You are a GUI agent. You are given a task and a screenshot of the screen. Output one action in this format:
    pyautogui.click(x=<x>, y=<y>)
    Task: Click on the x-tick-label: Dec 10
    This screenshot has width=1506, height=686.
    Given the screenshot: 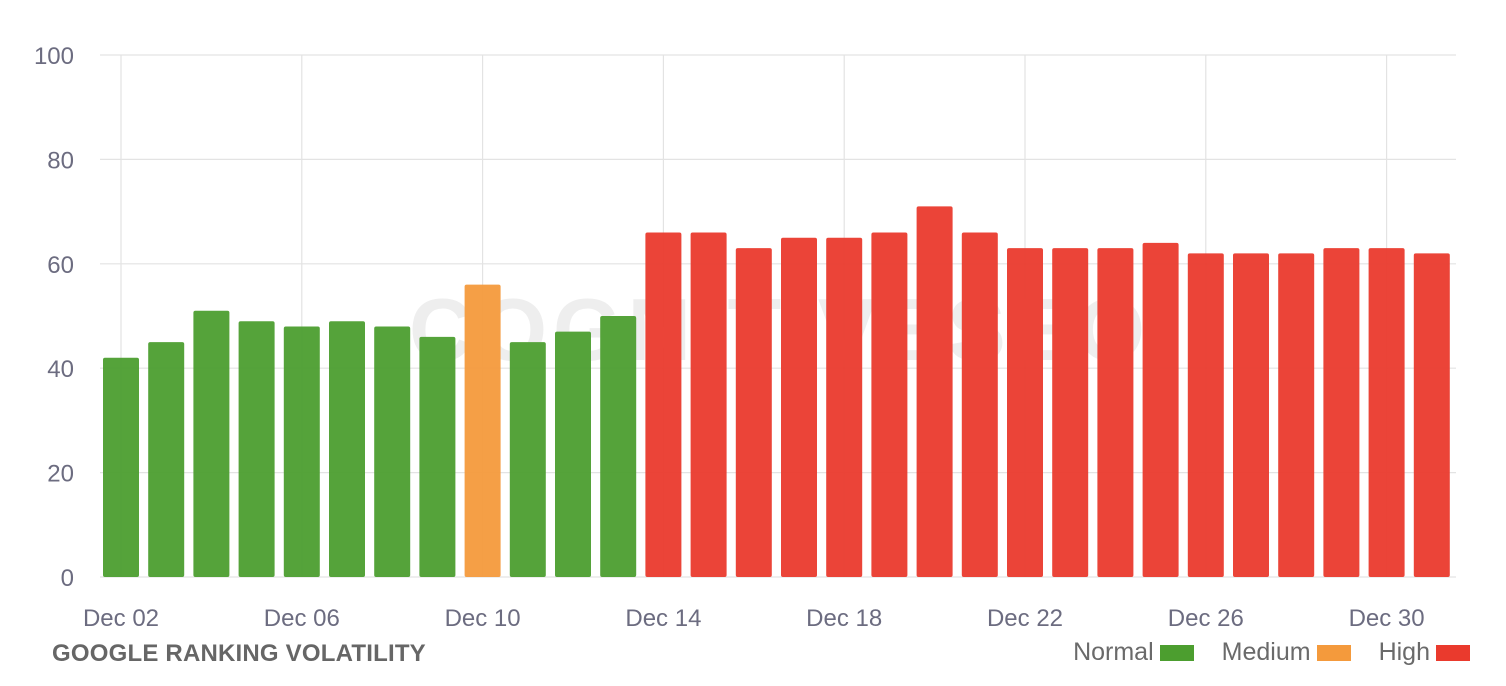 What is the action you would take?
    pyautogui.click(x=483, y=618)
    